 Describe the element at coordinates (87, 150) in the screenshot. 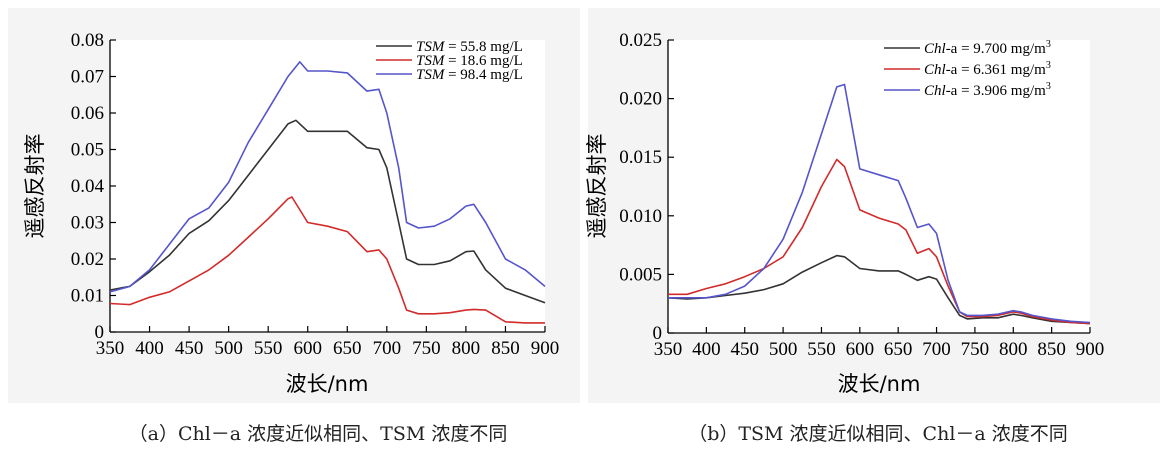

I see `y-tick-label: 0.05` at that location.